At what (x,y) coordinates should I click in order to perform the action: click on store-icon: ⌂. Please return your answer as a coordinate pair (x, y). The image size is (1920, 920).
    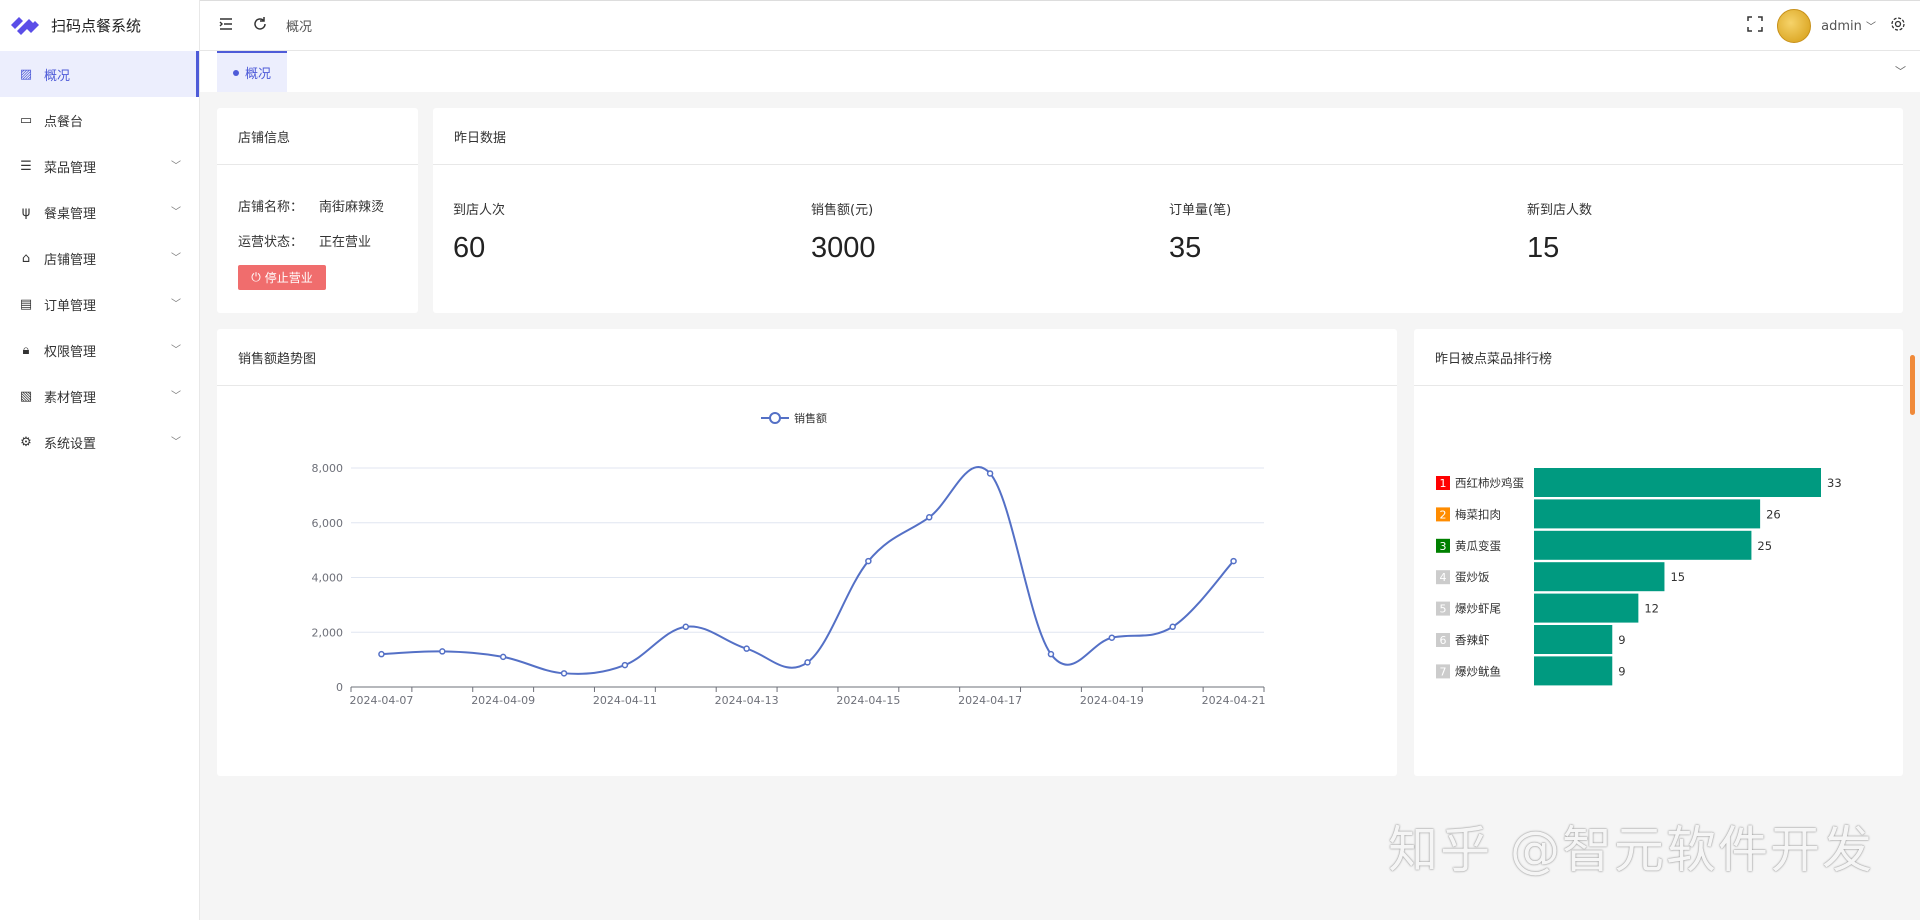
    Looking at the image, I should click on (26, 258).